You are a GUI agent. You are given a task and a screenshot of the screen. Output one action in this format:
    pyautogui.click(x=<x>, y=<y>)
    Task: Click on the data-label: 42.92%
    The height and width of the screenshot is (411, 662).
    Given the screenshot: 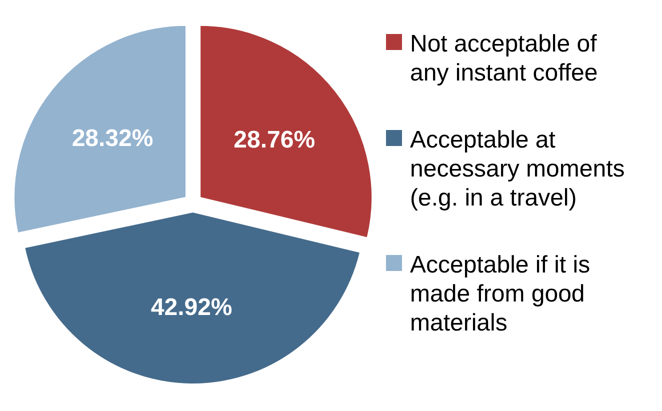 What is the action you would take?
    pyautogui.click(x=191, y=307)
    